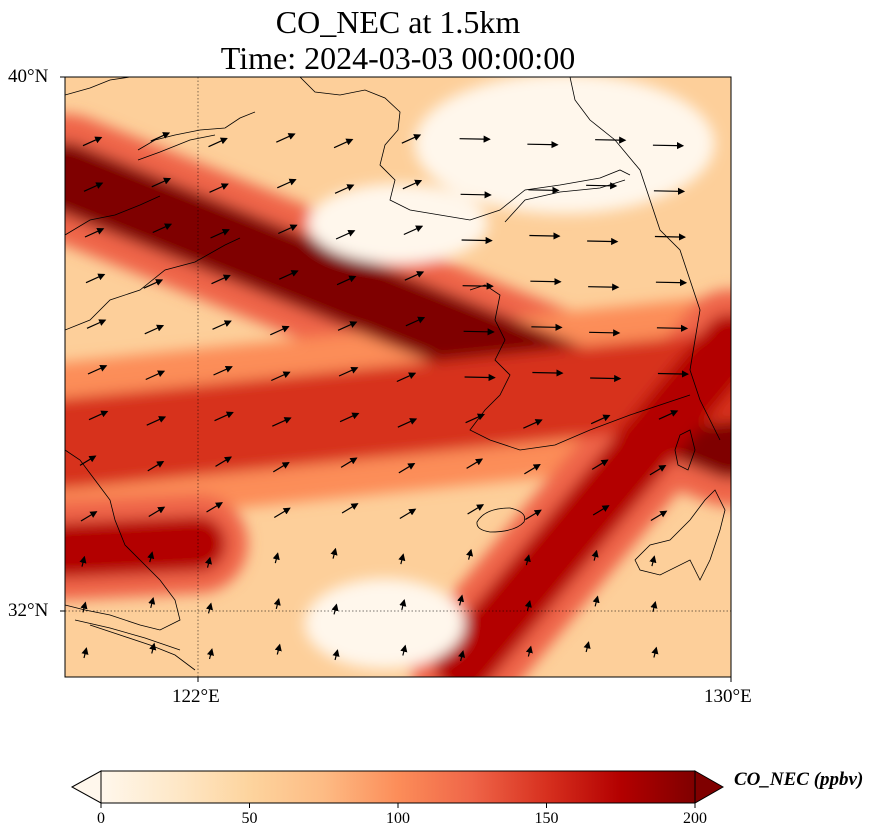  What do you see at coordinates (398, 22) in the screenshot?
I see `map-title: CO_NEC at 1.5km` at bounding box center [398, 22].